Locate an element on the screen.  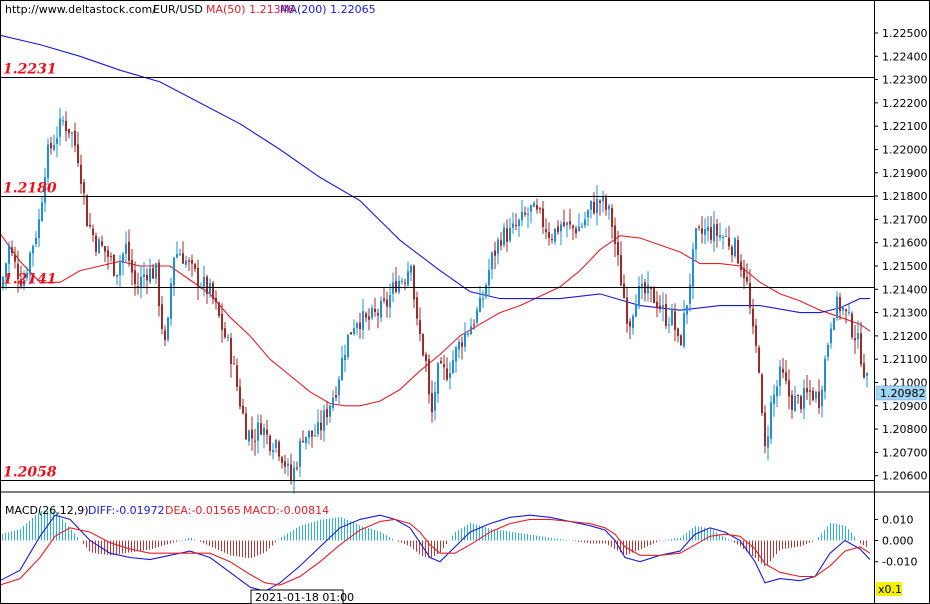
macd-histogram-layer is located at coordinates (434, 538).